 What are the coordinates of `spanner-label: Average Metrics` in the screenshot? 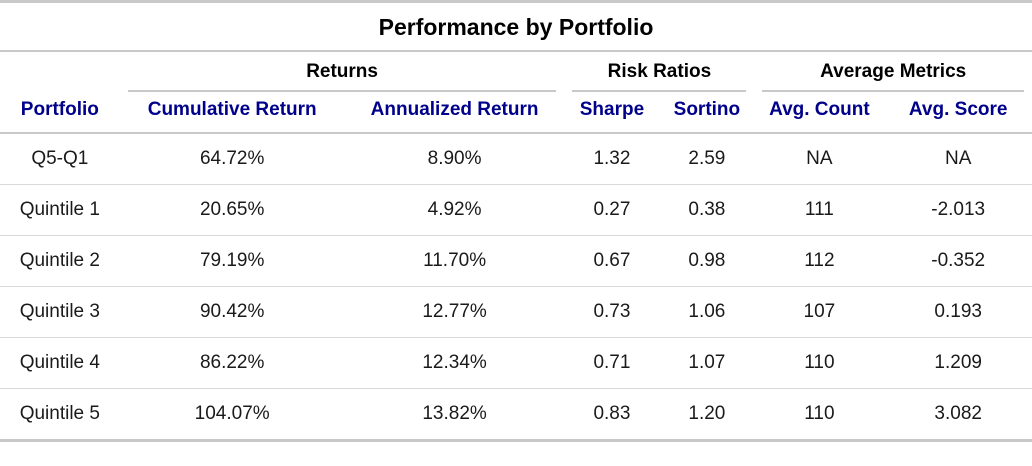 It's located at (893, 76).